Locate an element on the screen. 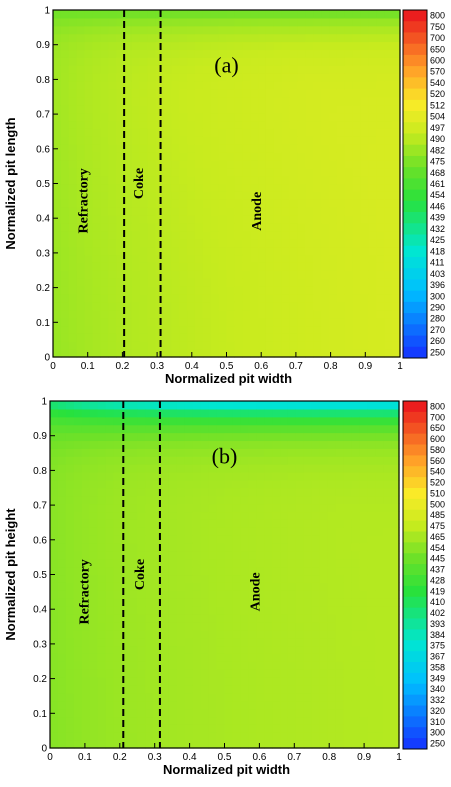 The height and width of the screenshot is (787, 451). colorbar-label: 454 is located at coordinates (437, 548).